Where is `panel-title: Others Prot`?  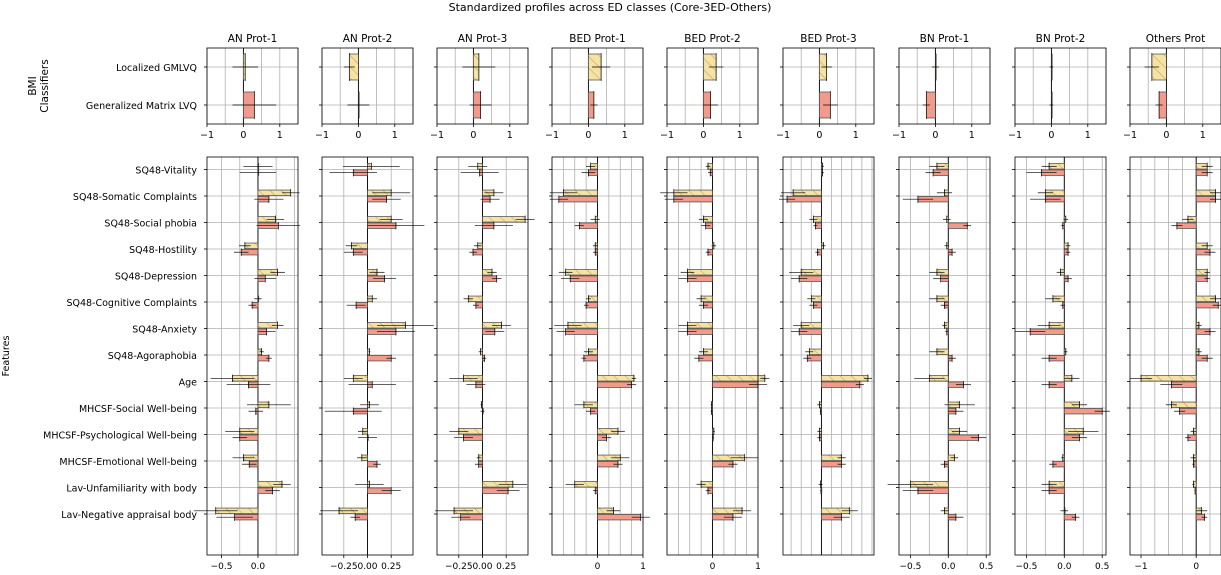 panel-title: Others Prot is located at coordinates (1175, 39).